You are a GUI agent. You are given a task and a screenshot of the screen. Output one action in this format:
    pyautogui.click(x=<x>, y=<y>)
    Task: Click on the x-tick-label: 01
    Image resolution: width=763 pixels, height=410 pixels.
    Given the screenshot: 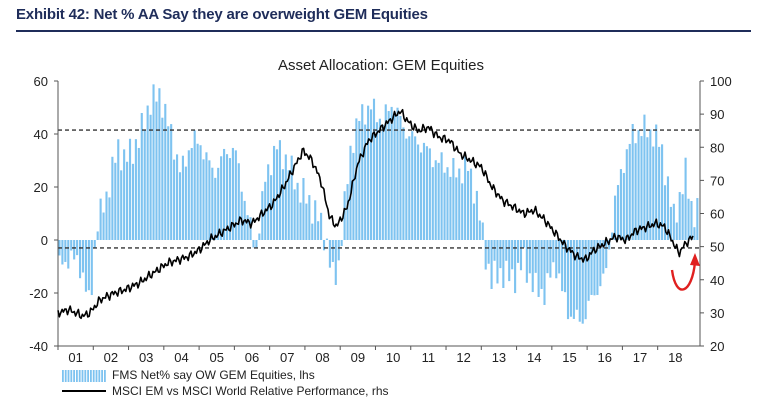 What is the action you would take?
    pyautogui.click(x=75, y=357)
    